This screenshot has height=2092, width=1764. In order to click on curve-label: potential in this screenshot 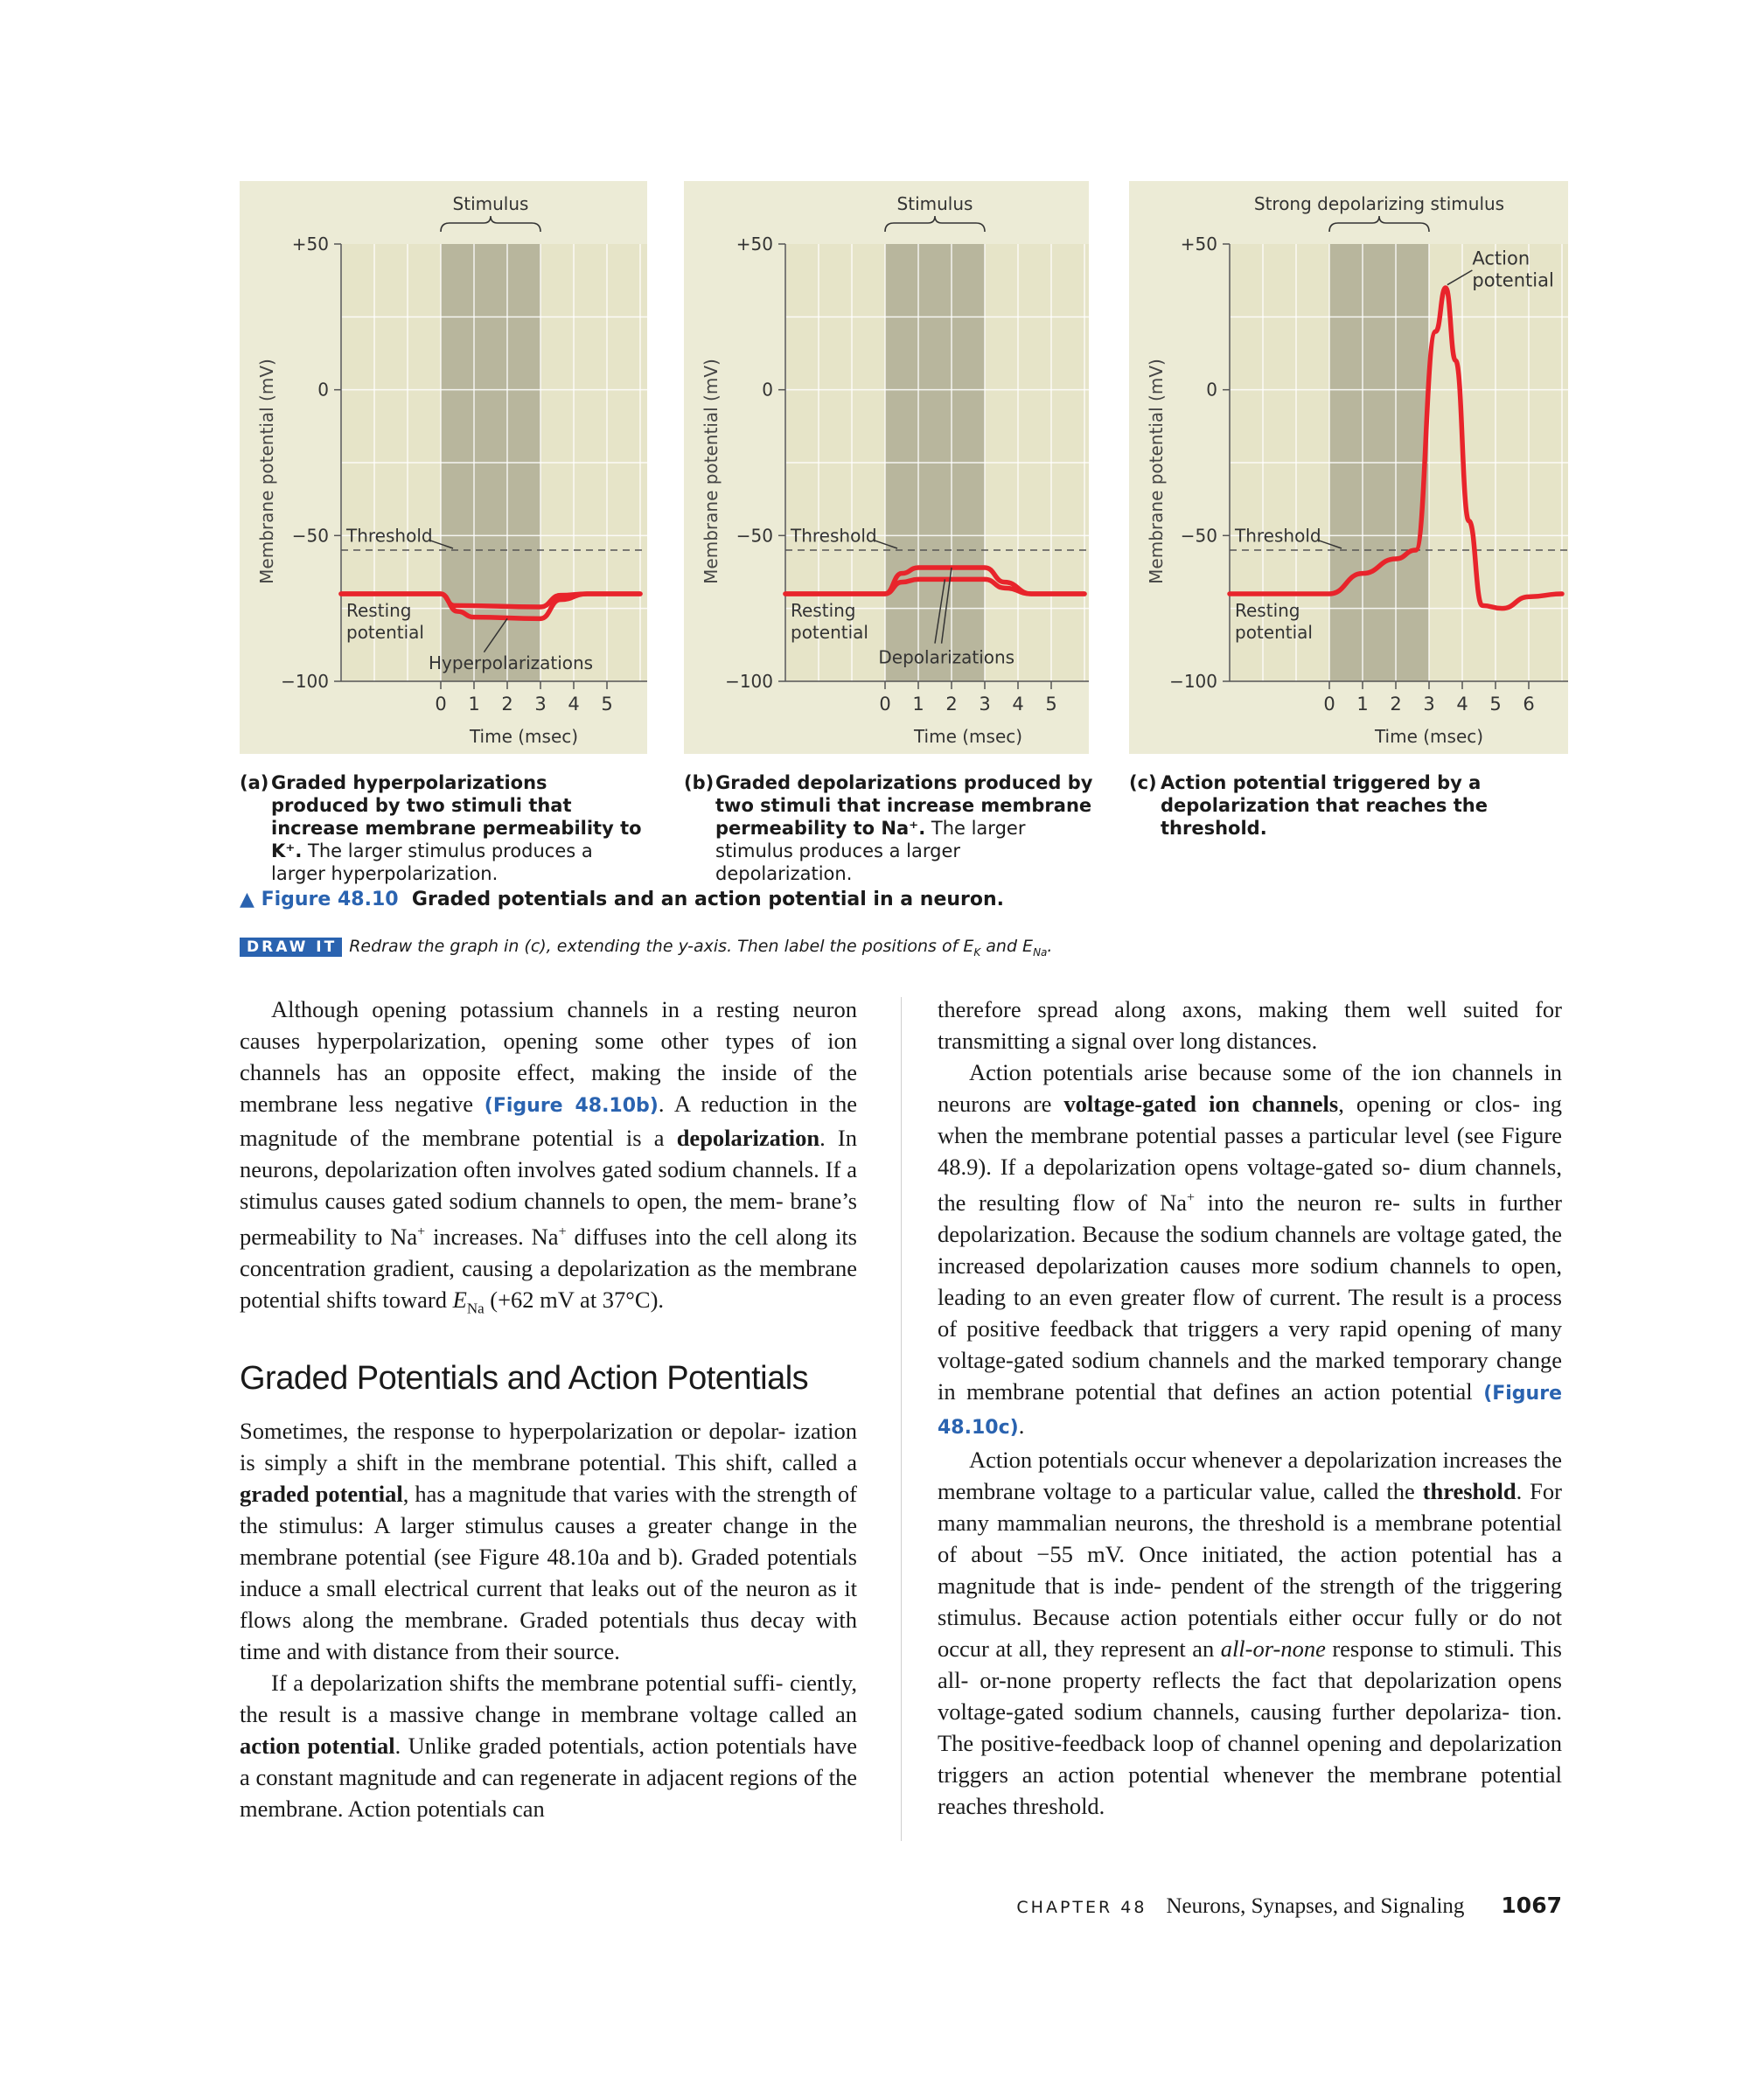, I will do `click(1513, 279)`.